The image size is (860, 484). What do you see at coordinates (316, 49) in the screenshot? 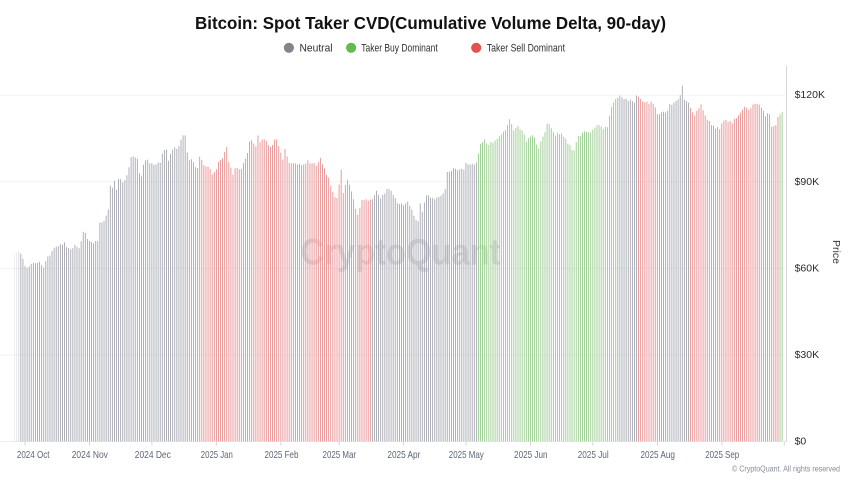
I see `svg-text: Neutral` at bounding box center [316, 49].